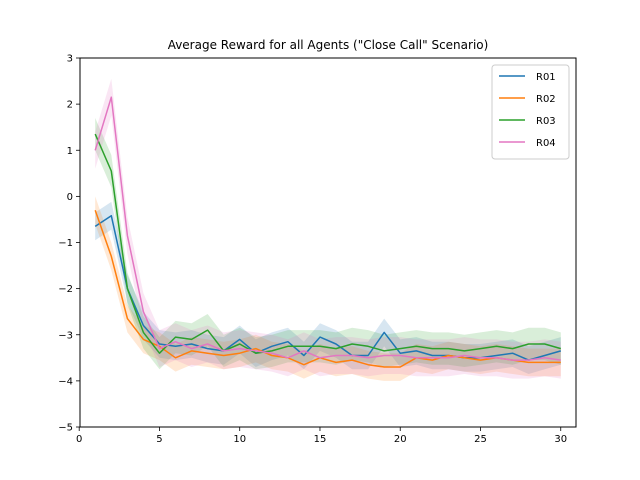 The width and height of the screenshot is (640, 480). Describe the element at coordinates (239, 439) in the screenshot. I see `x-tick-label: 10` at that location.